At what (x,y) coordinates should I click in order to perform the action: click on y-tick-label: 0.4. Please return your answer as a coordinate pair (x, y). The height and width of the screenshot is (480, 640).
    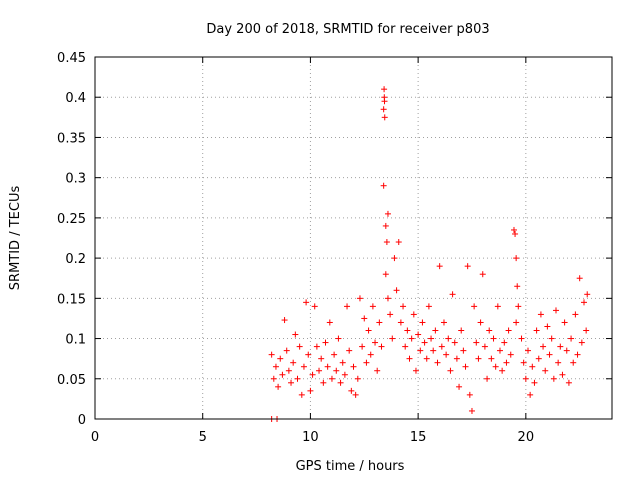
    Looking at the image, I should click on (75, 98).